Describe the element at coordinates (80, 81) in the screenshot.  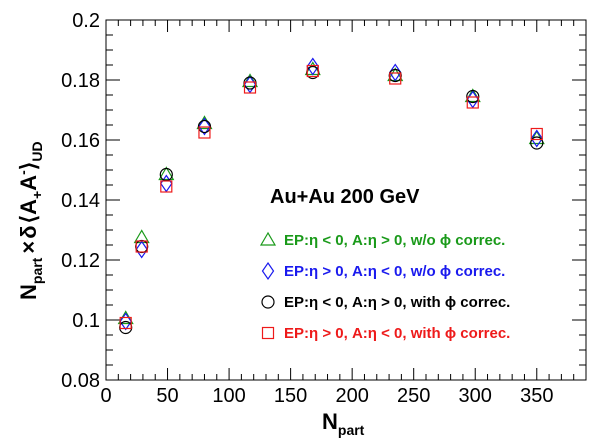
I see `y-tick-label: 0.18` at that location.